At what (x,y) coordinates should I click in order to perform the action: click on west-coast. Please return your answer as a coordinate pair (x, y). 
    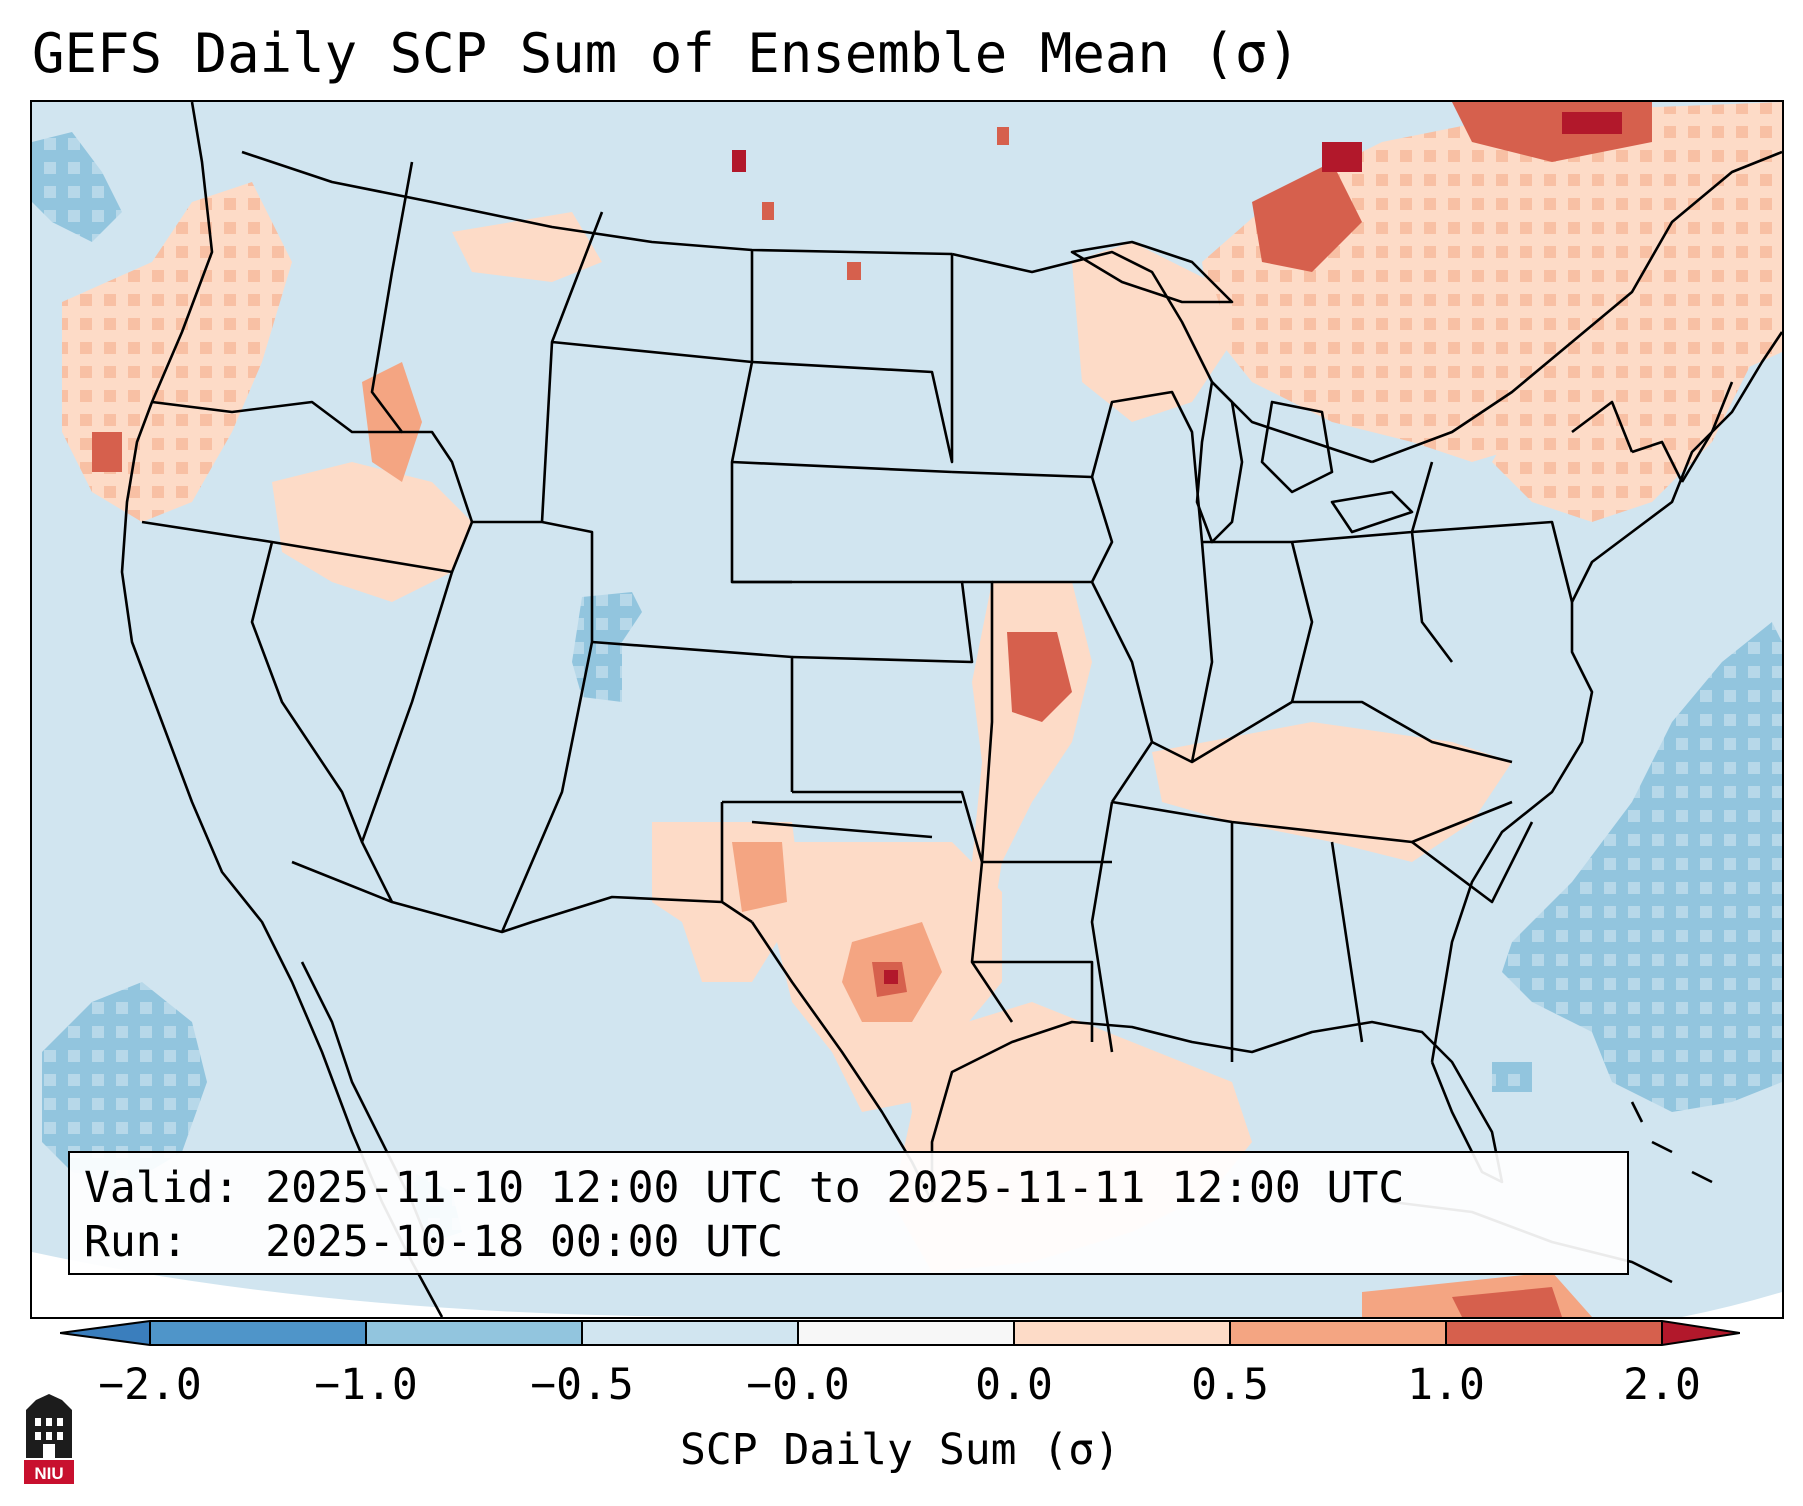
    Looking at the image, I should click on (282, 709).